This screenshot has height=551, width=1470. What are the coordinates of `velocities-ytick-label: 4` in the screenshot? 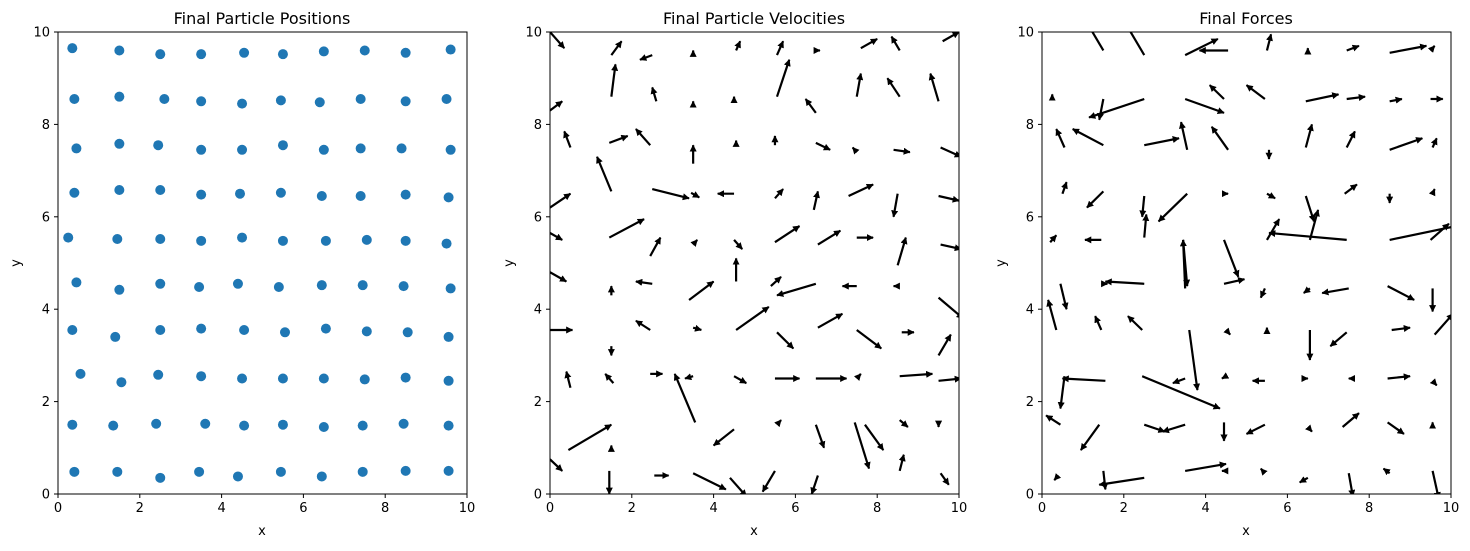 It's located at (538, 310).